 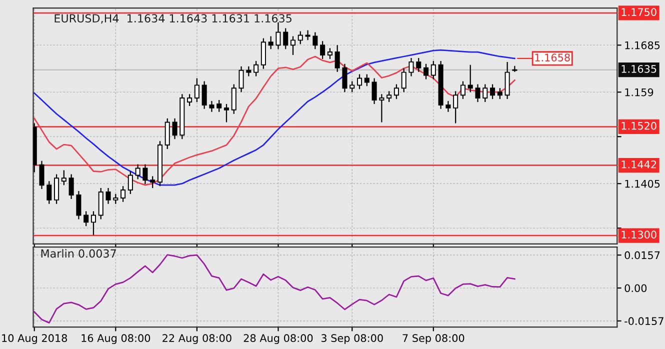 What do you see at coordinates (278, 339) in the screenshot?
I see `x-tick-label: 28 Aug 08:00` at bounding box center [278, 339].